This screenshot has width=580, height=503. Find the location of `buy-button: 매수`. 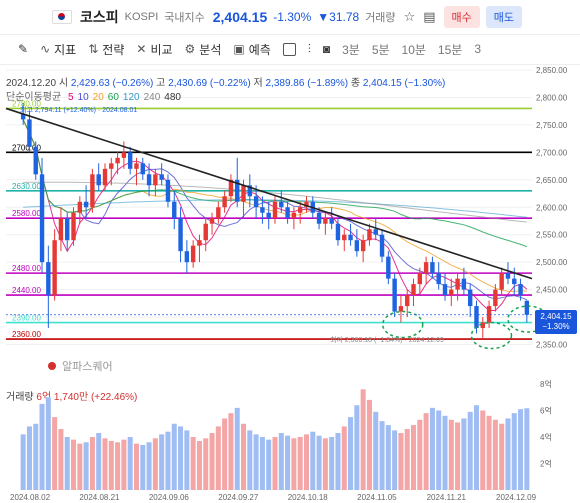

buy-button: 매수 is located at coordinates (461, 17).